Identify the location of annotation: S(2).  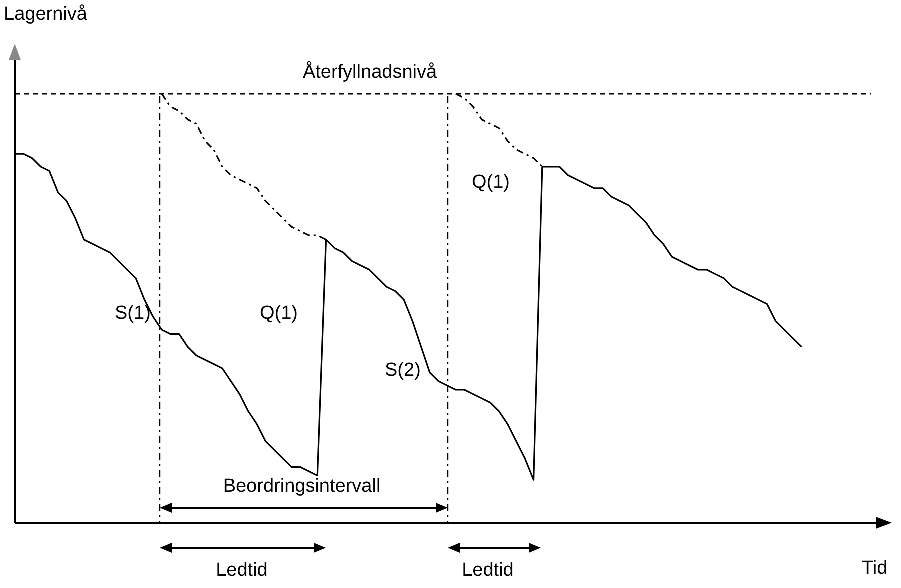
(403, 371).